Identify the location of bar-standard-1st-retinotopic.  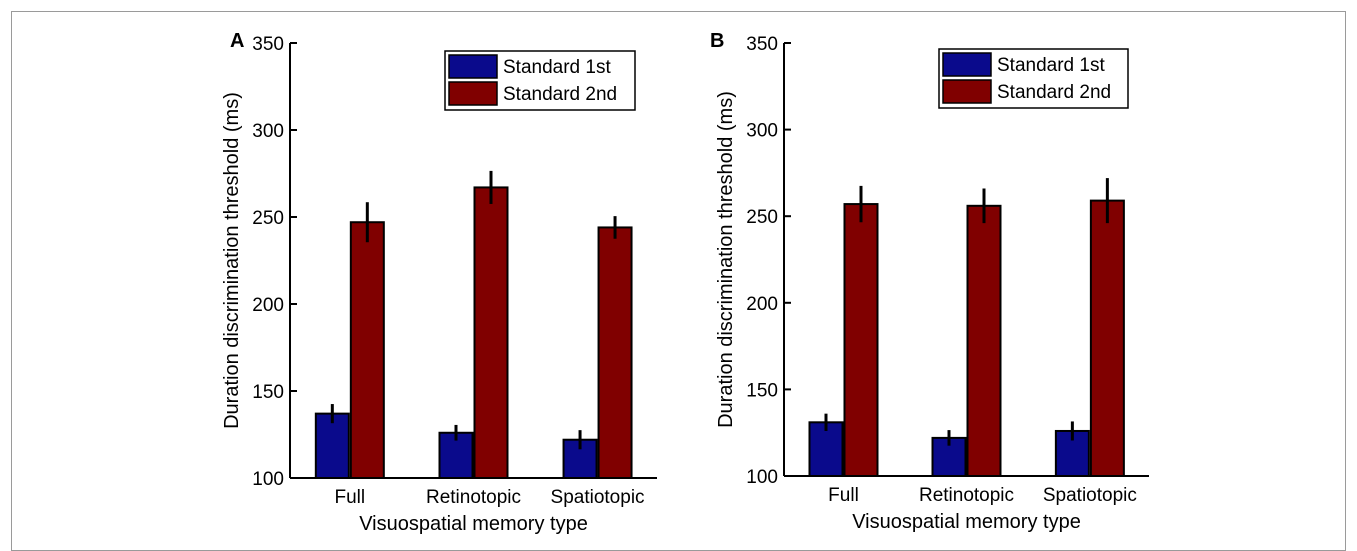
(949, 456).